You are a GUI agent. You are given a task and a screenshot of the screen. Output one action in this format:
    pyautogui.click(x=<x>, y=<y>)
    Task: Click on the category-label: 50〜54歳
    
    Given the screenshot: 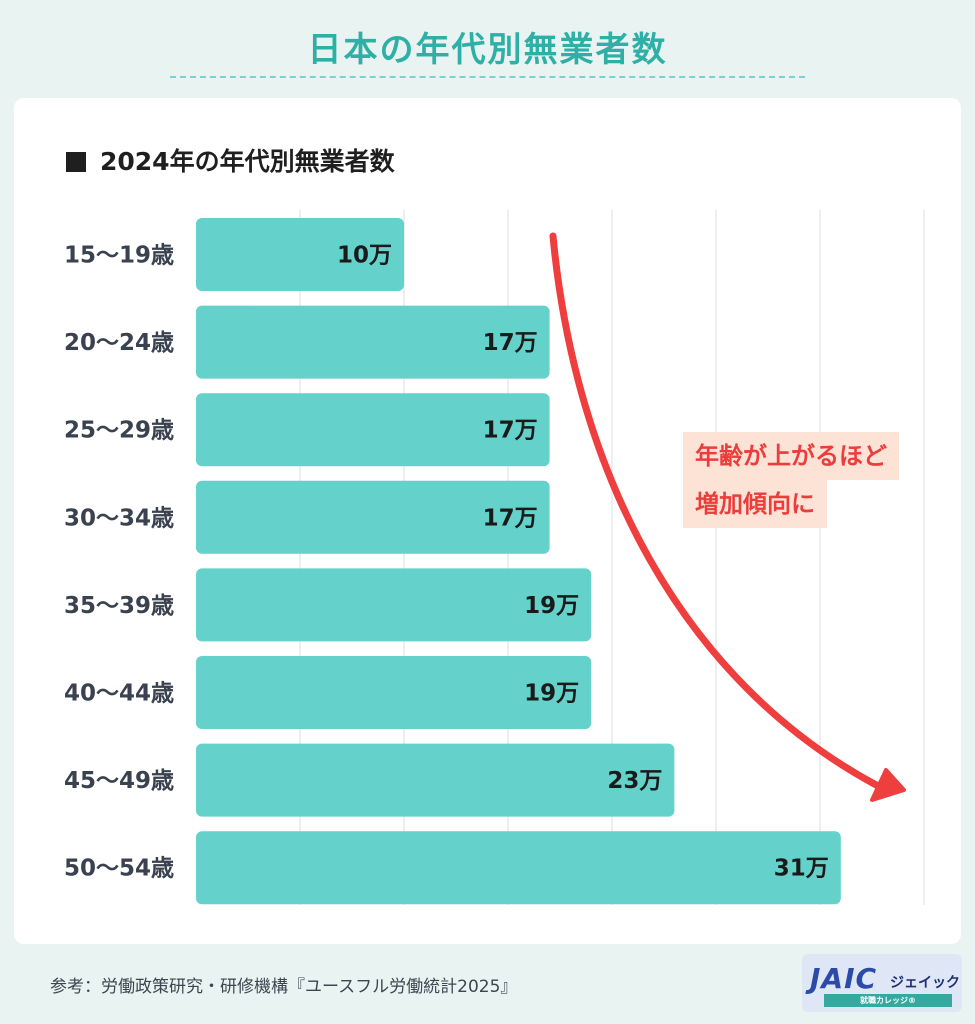 What is the action you would take?
    pyautogui.click(x=119, y=869)
    